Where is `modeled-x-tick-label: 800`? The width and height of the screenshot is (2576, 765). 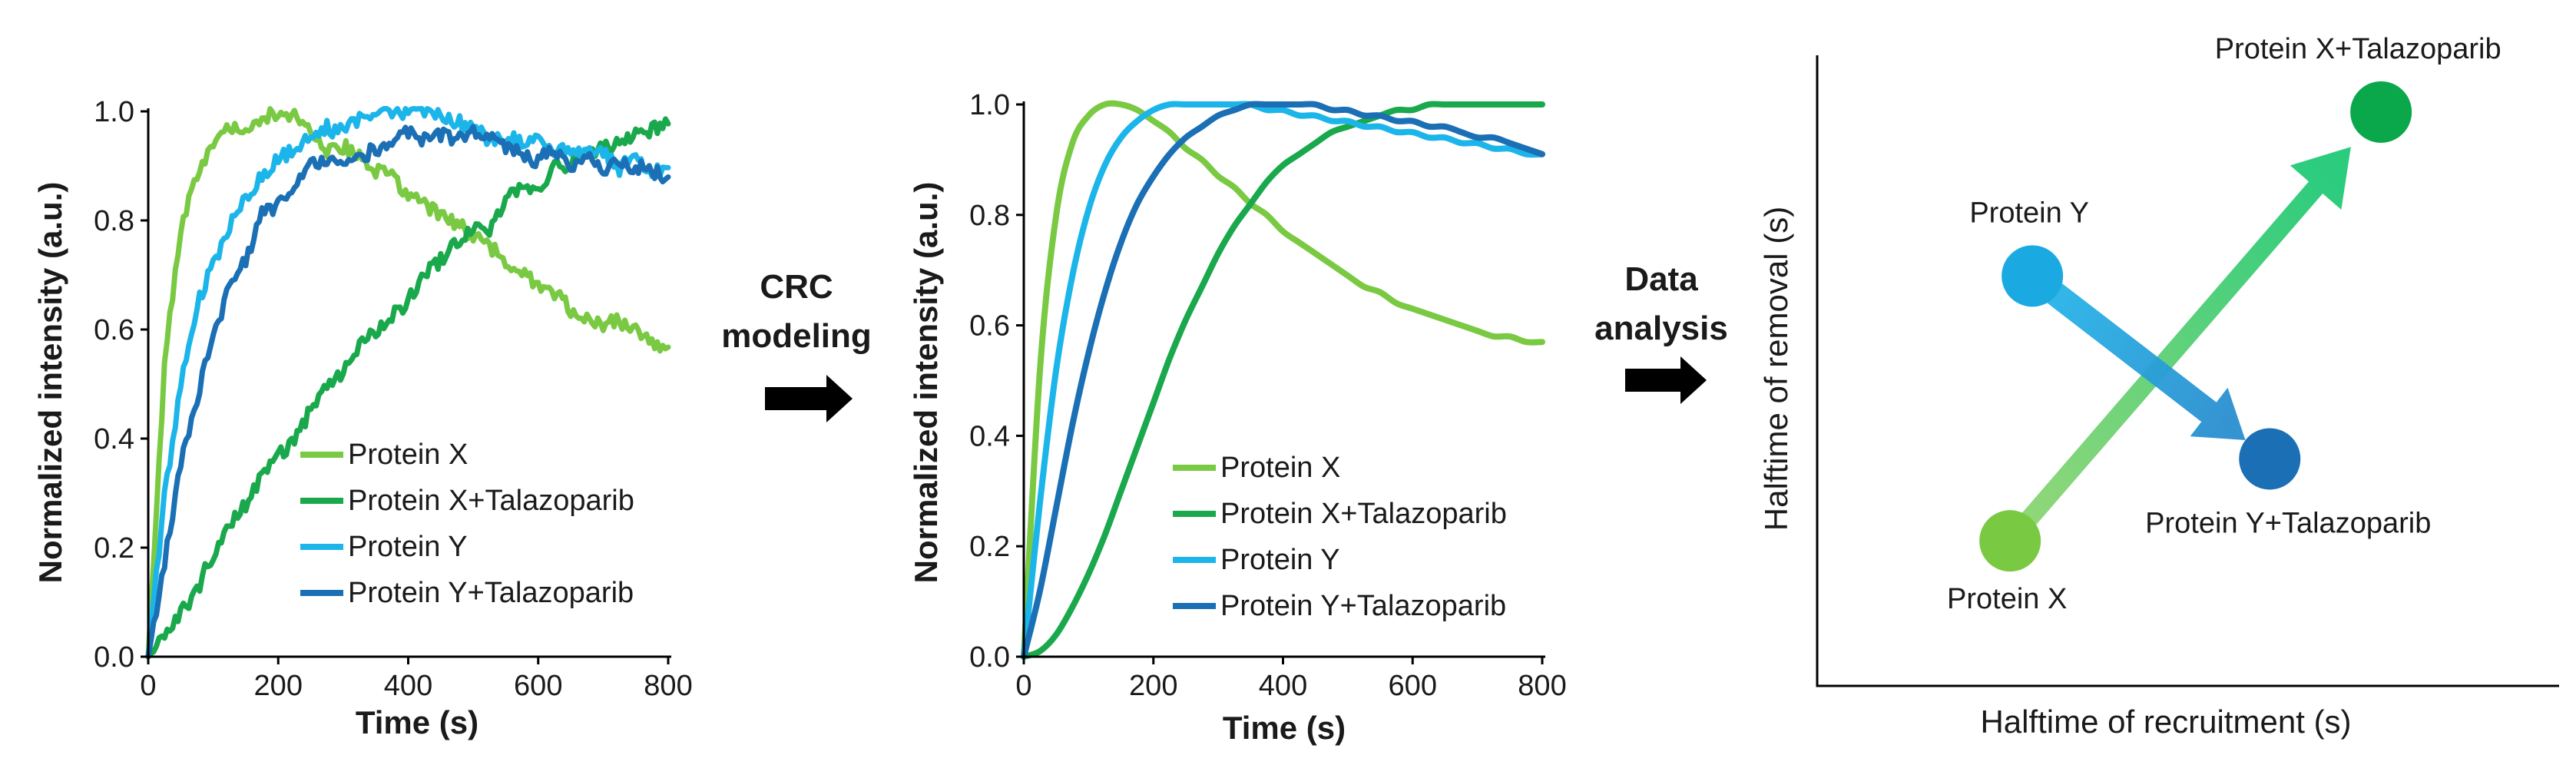
modeled-x-tick-label: 800 is located at coordinates (1542, 686).